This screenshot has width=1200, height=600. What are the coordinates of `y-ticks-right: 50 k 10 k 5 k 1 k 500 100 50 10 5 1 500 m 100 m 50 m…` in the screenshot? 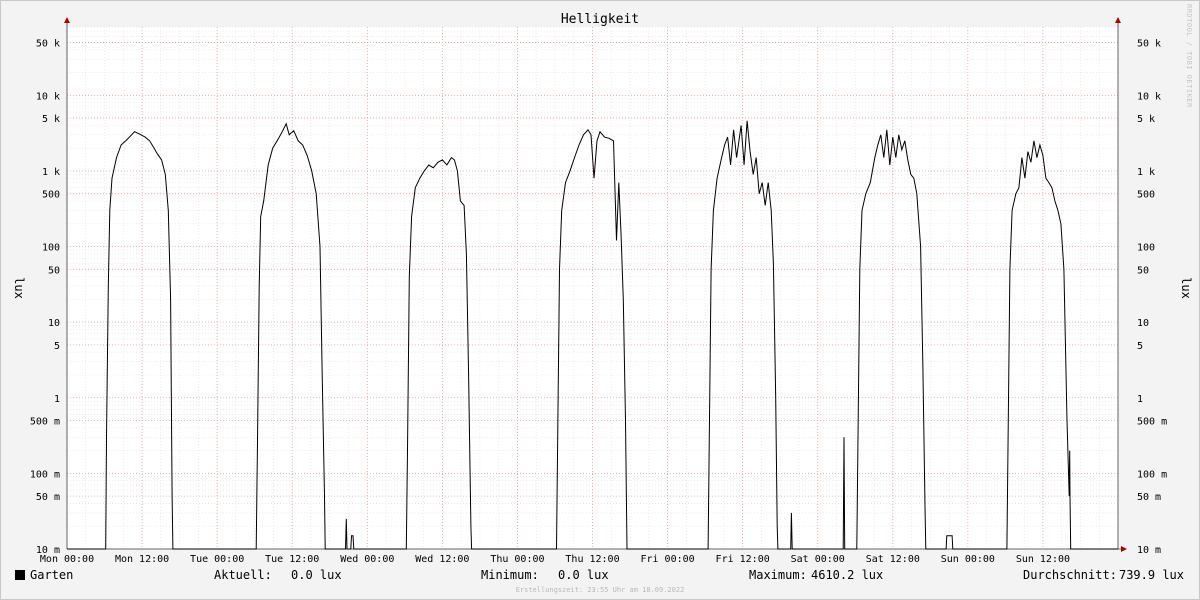 It's located at (1152, 297).